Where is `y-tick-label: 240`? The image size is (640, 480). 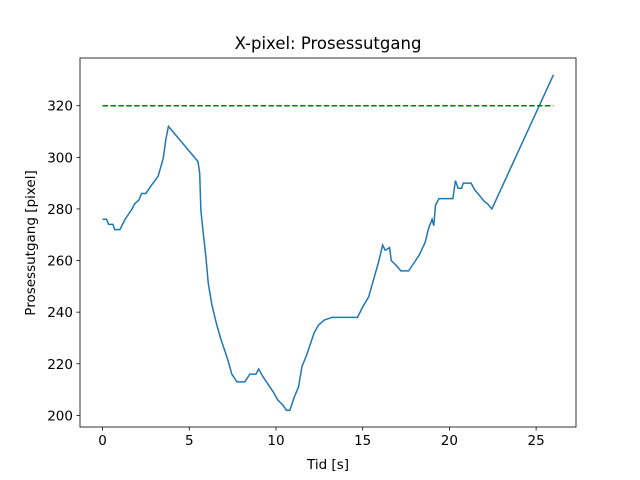 y-tick-label: 240 is located at coordinates (60, 313).